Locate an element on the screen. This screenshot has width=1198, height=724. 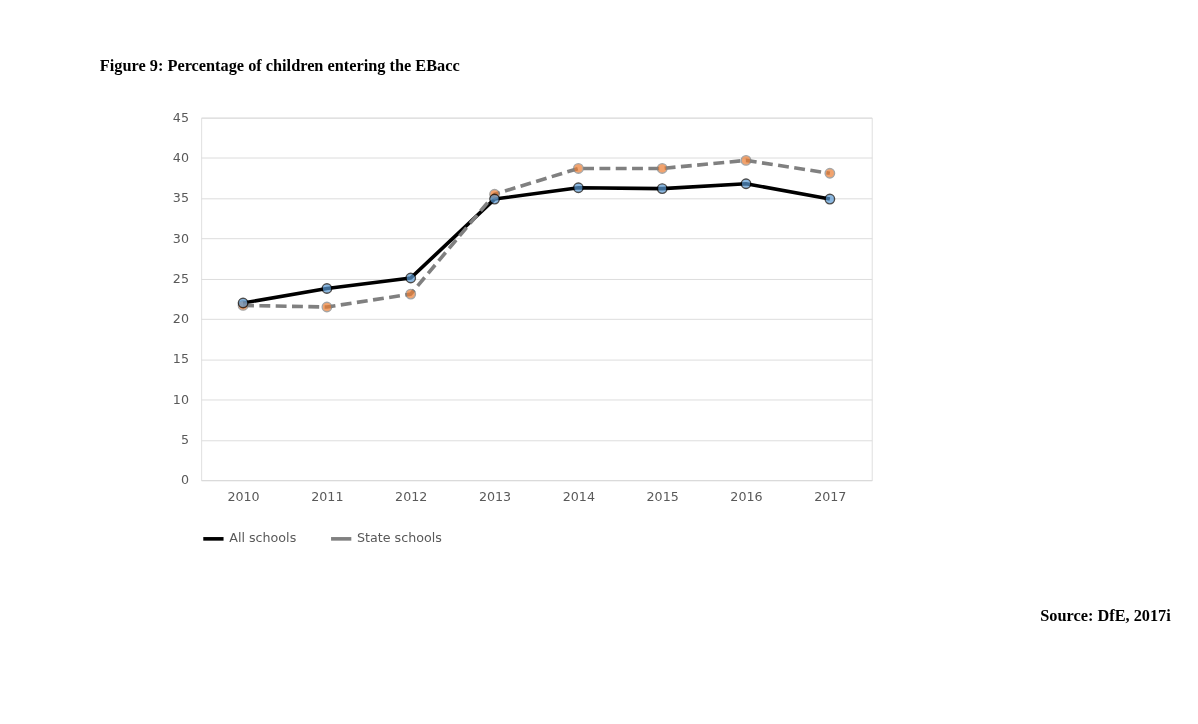
x-tick-label: 2013 is located at coordinates (495, 497).